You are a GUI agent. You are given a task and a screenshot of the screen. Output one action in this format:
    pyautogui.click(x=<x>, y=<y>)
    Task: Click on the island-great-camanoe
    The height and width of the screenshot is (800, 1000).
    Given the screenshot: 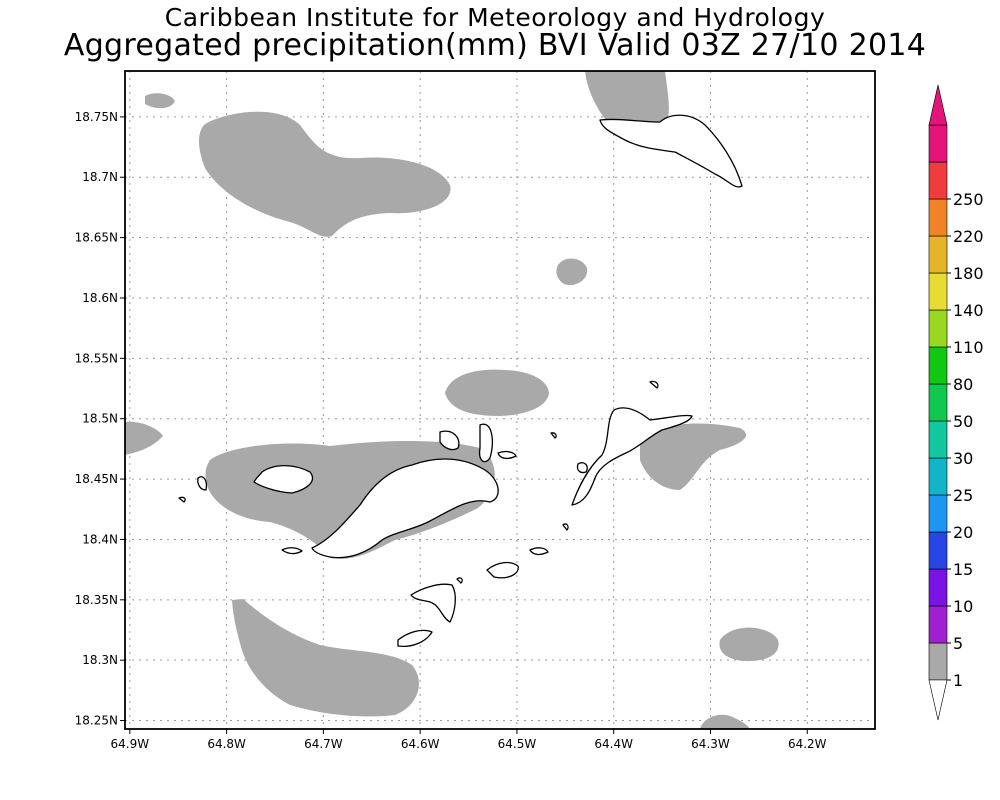 What is the action you would take?
    pyautogui.click(x=485, y=443)
    